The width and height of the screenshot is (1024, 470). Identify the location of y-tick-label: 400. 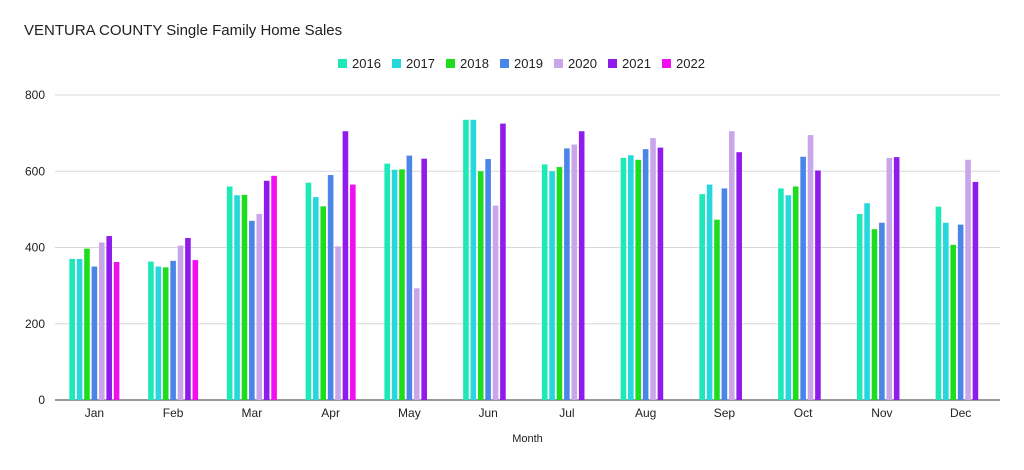
(35, 248).